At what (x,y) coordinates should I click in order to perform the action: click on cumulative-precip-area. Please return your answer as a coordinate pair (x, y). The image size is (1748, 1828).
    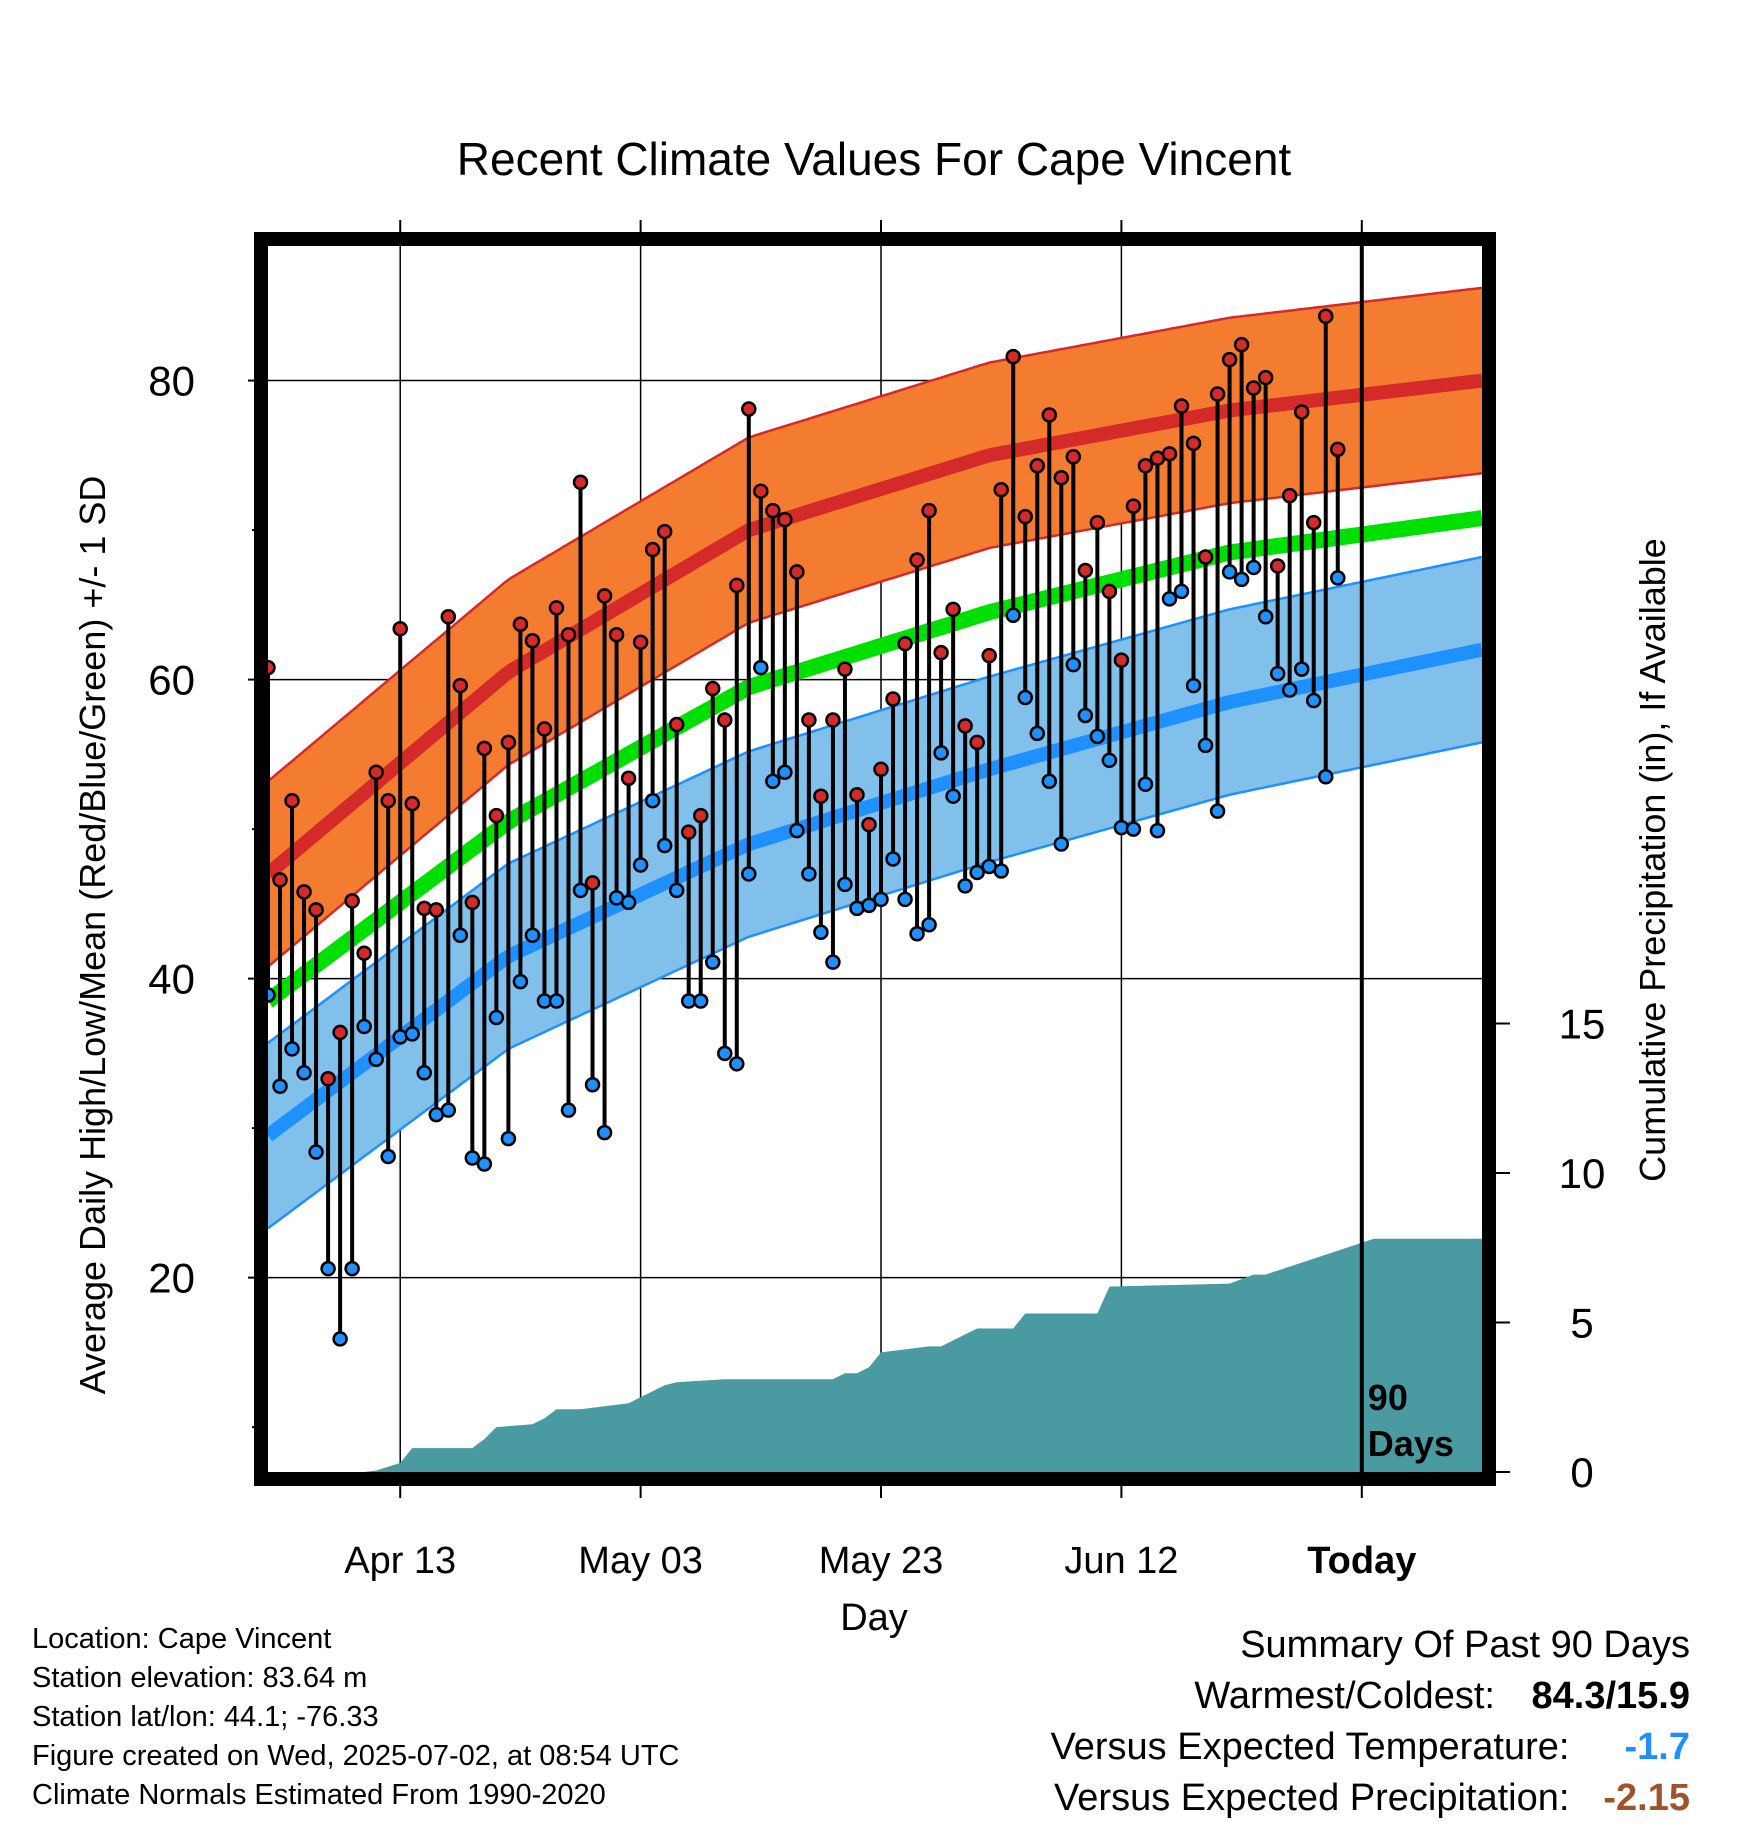
    Looking at the image, I should click on (875, 1355).